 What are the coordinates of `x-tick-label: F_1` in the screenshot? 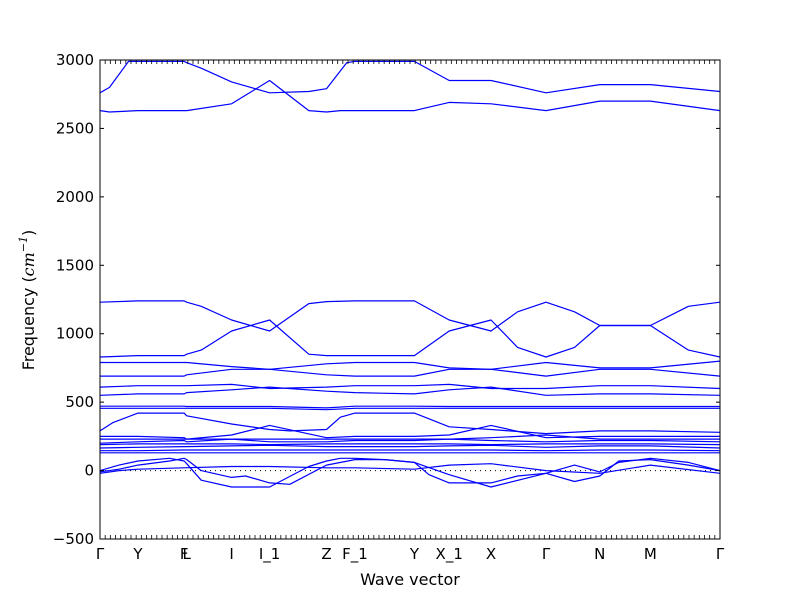 It's located at (355, 554).